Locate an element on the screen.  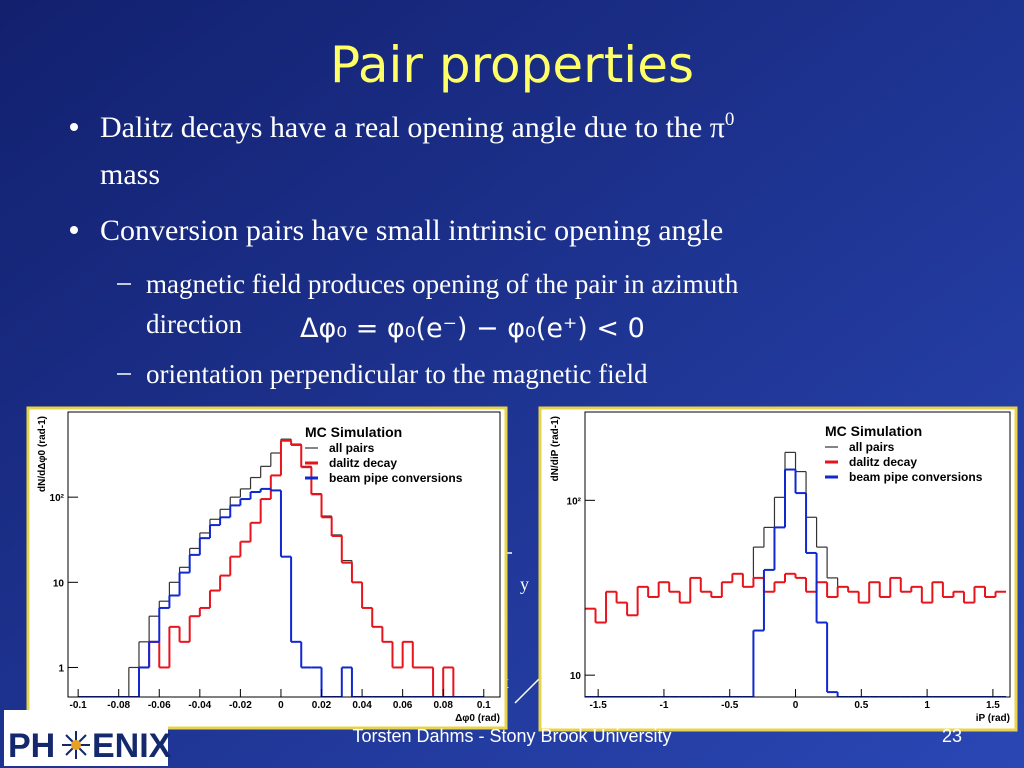
page-number: 23 is located at coordinates (952, 736).